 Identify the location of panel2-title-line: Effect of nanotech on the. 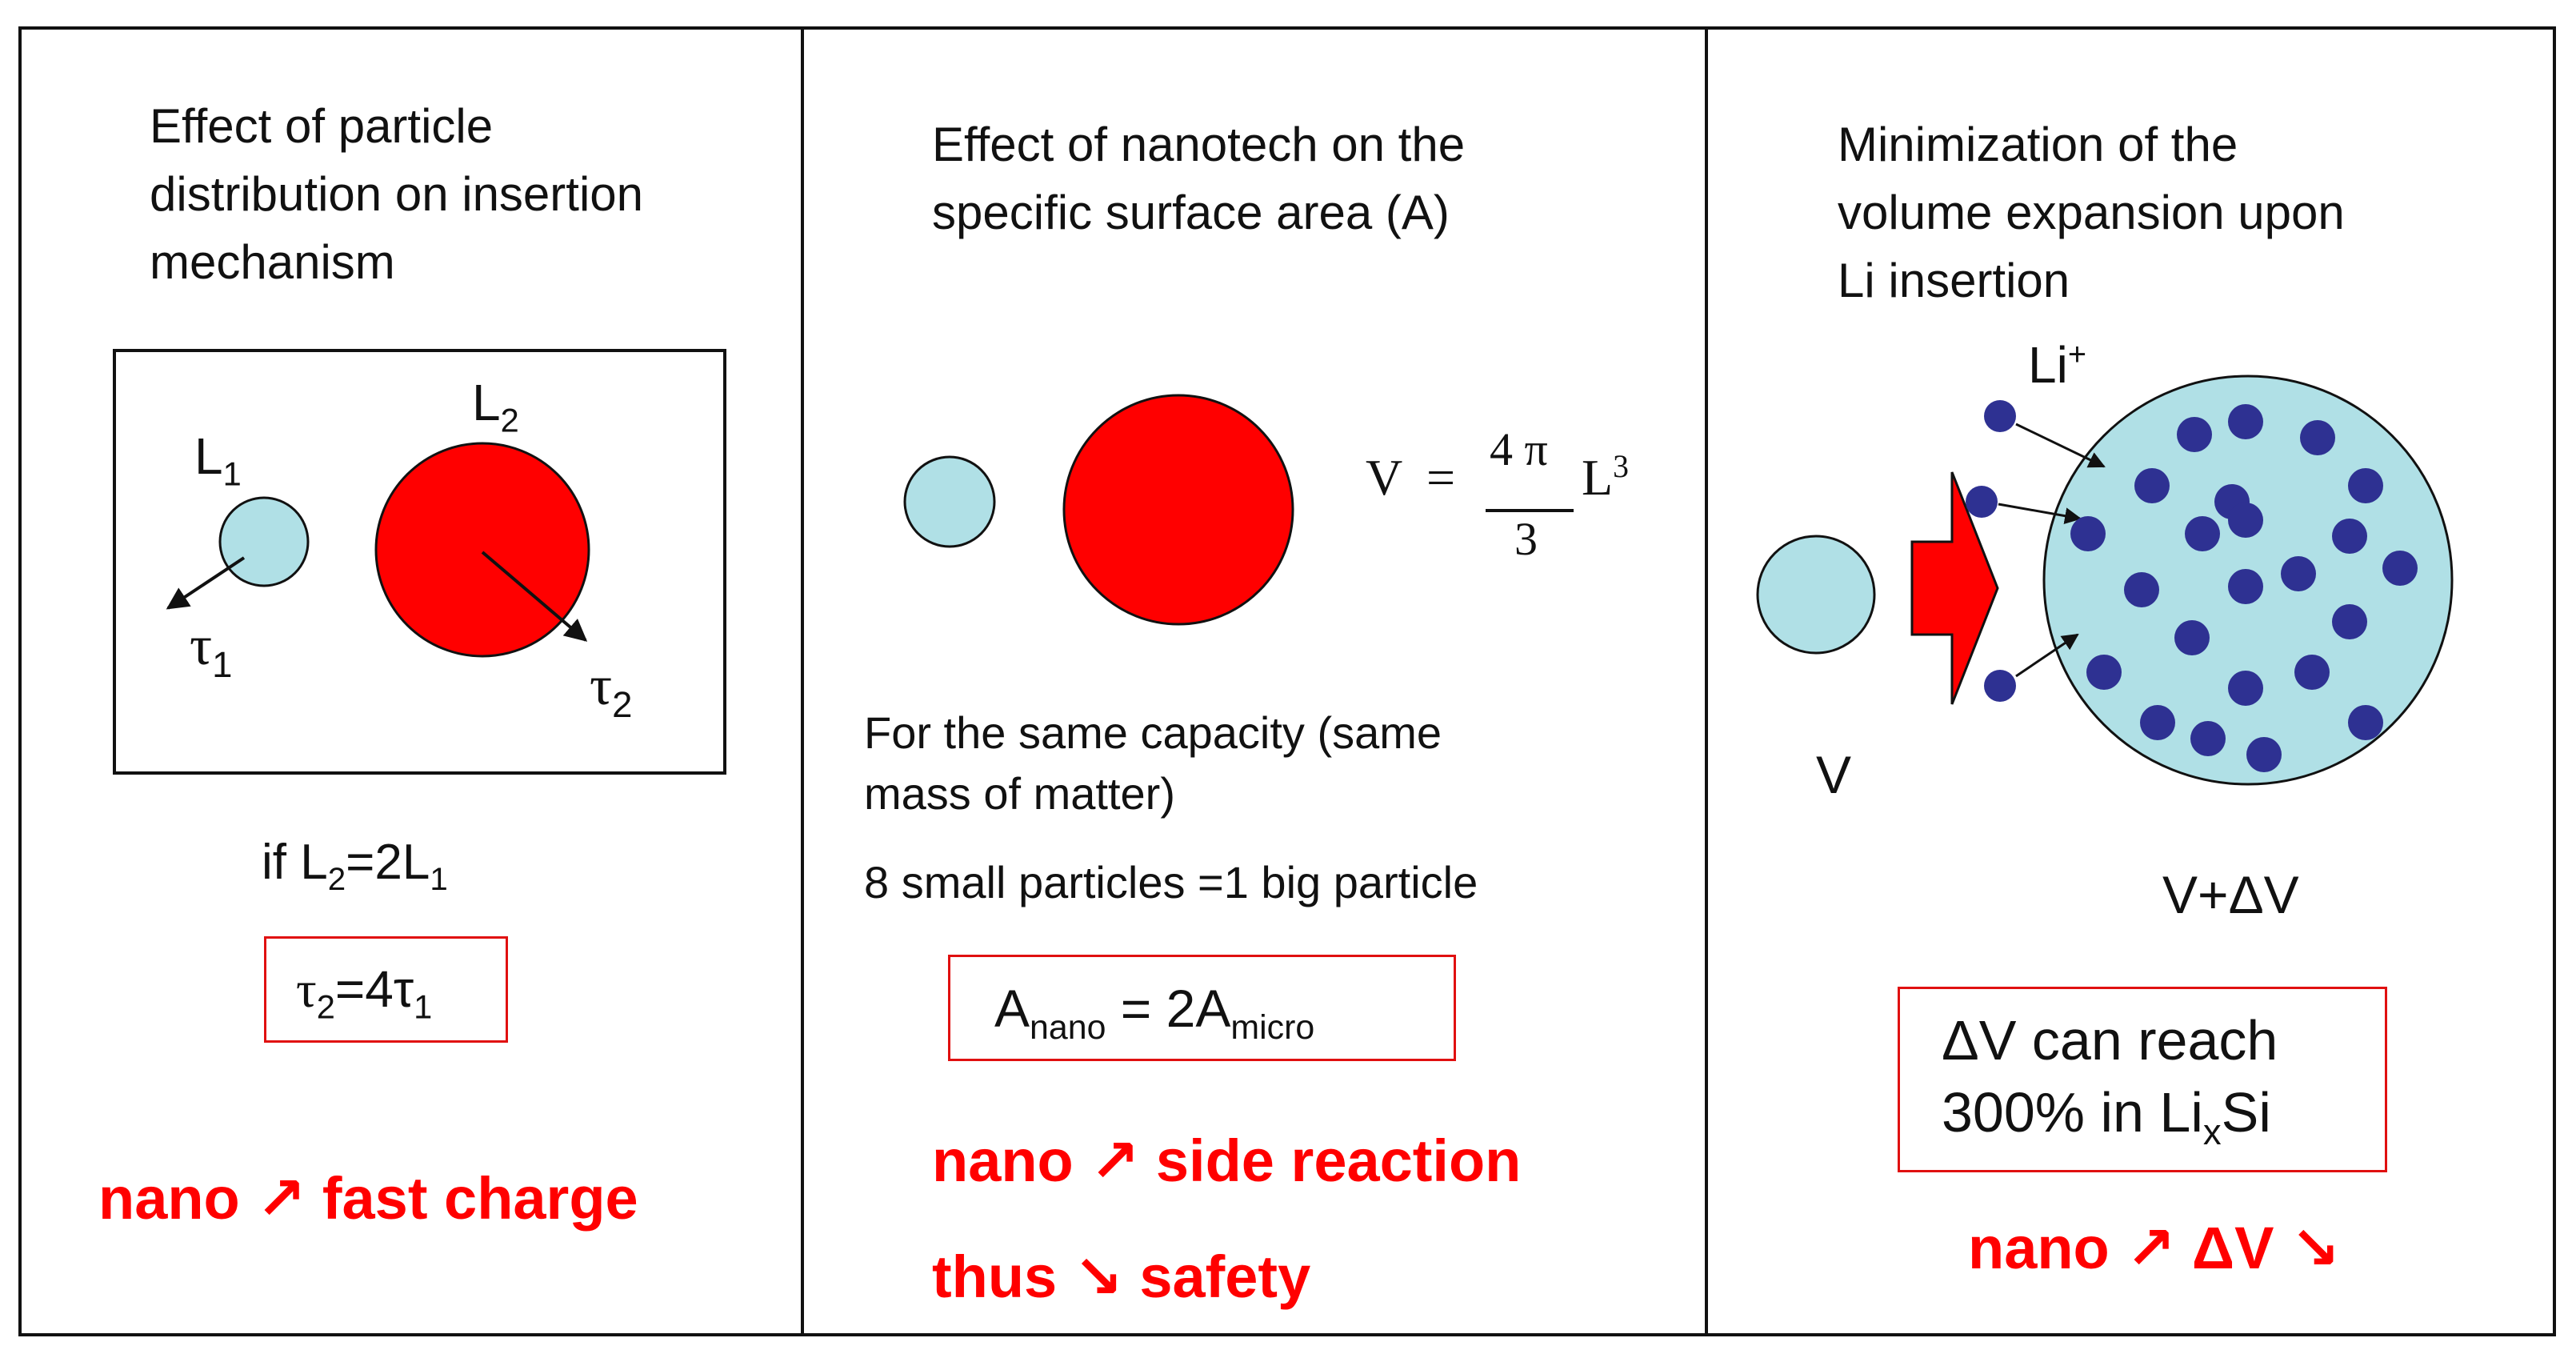
(1199, 144).